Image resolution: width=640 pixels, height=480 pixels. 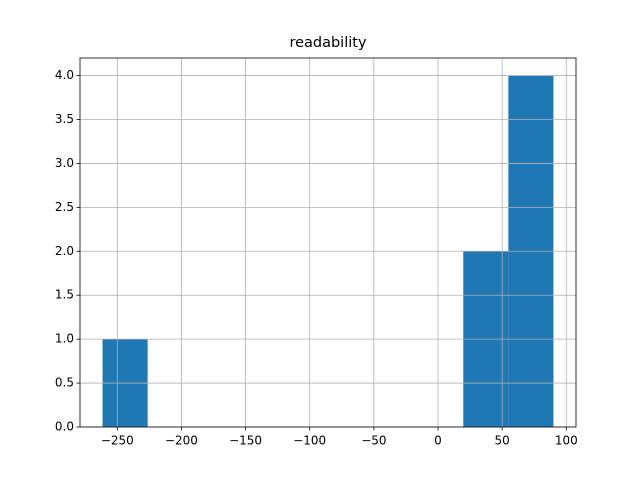 I want to click on x-tick-label: 100, so click(x=566, y=441).